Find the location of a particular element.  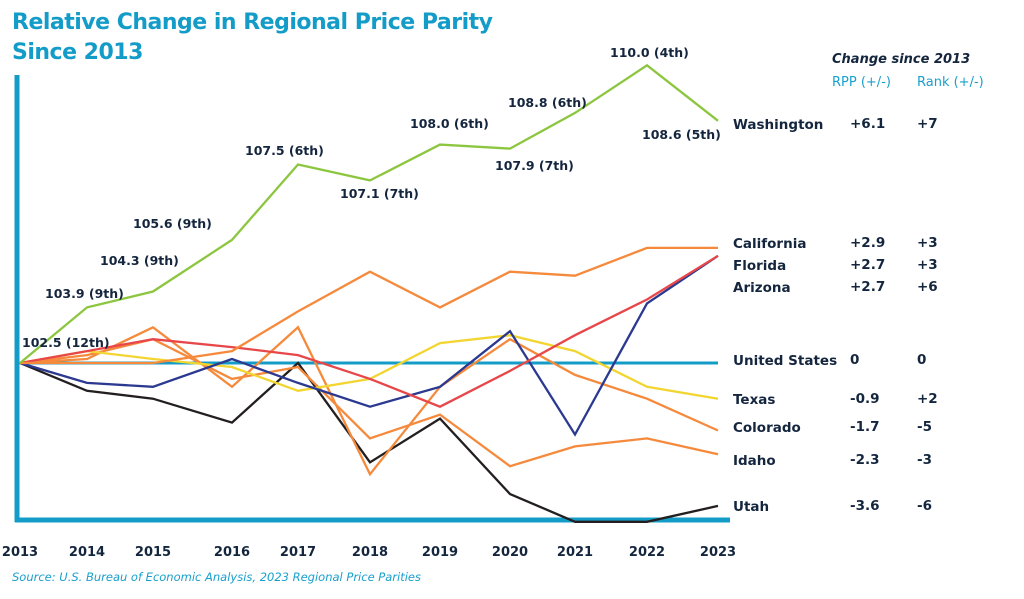

chart-title-line2: Since 2013 is located at coordinates (77, 52).